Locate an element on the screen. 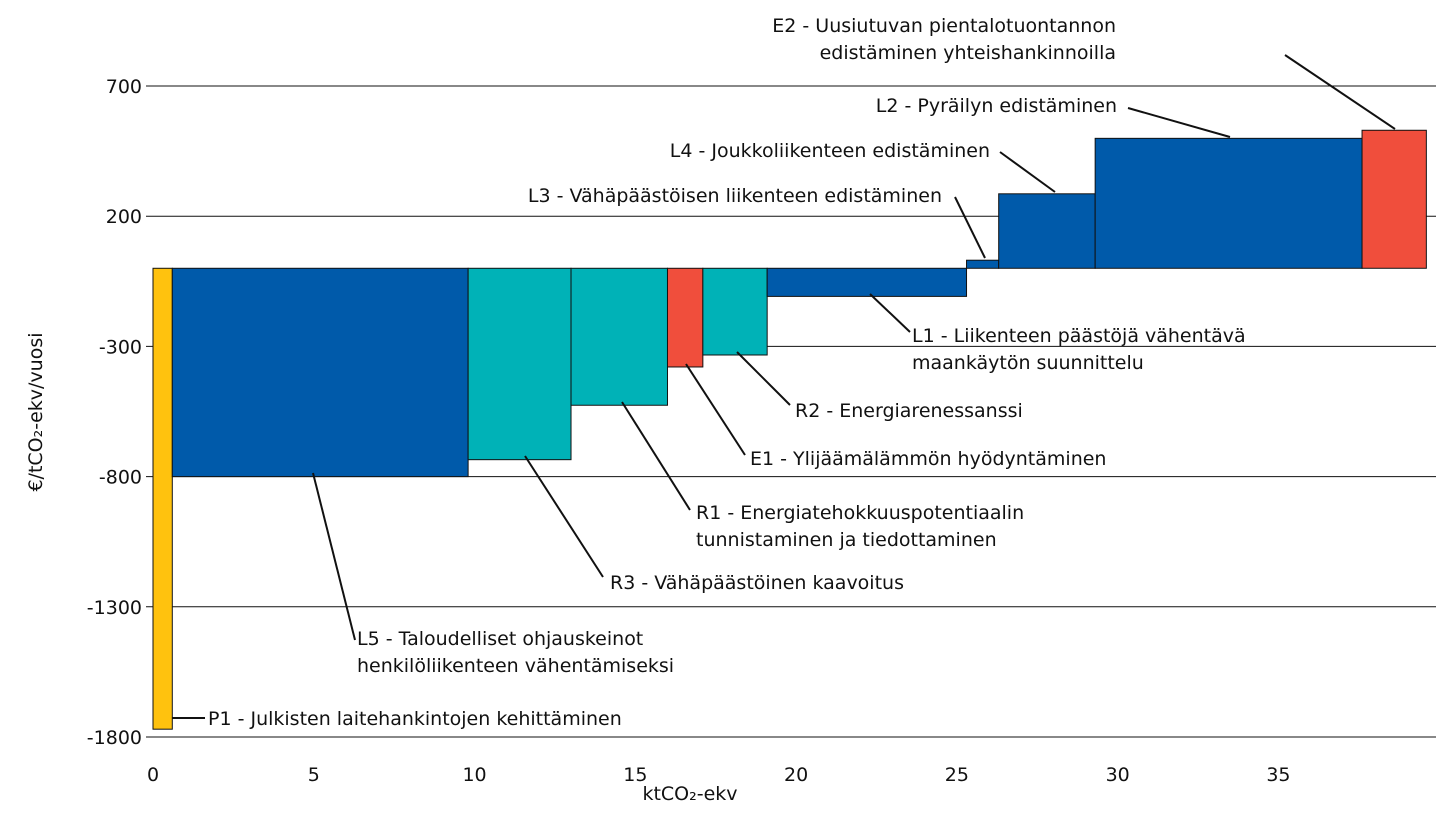 The image size is (1436, 832). bar-label-line: E1 - Ylijäämälämmön hyödyntäminen is located at coordinates (928, 459).